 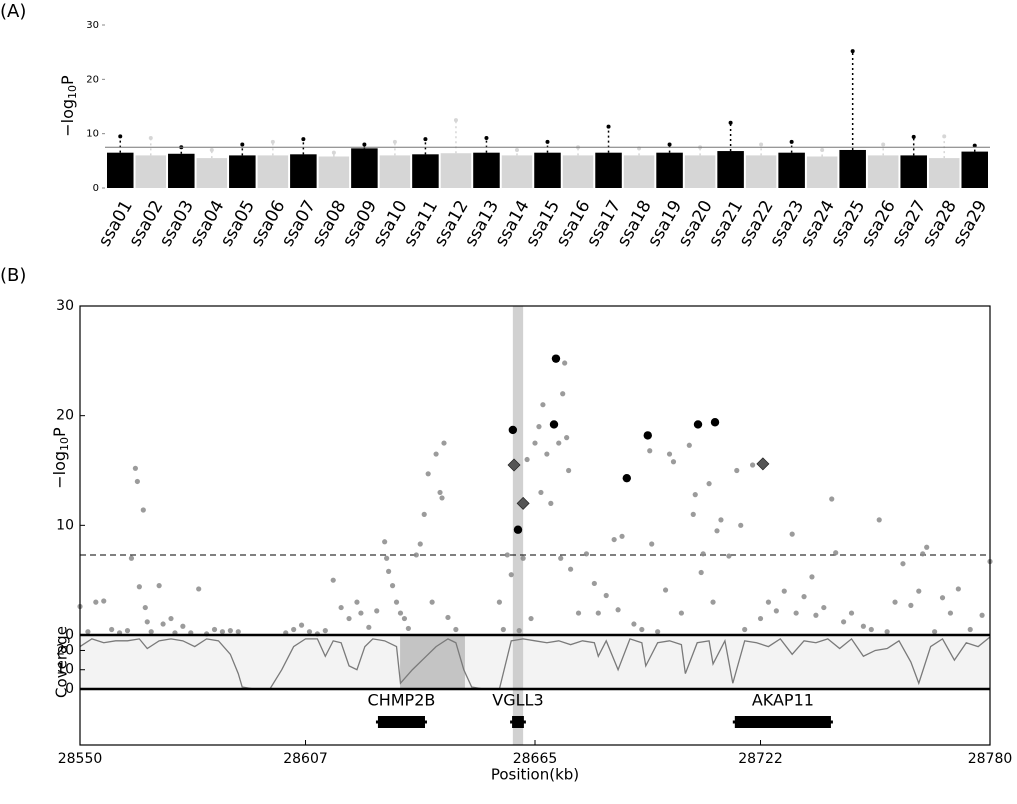 I want to click on x-tick-label: 28722, so click(x=760, y=759).